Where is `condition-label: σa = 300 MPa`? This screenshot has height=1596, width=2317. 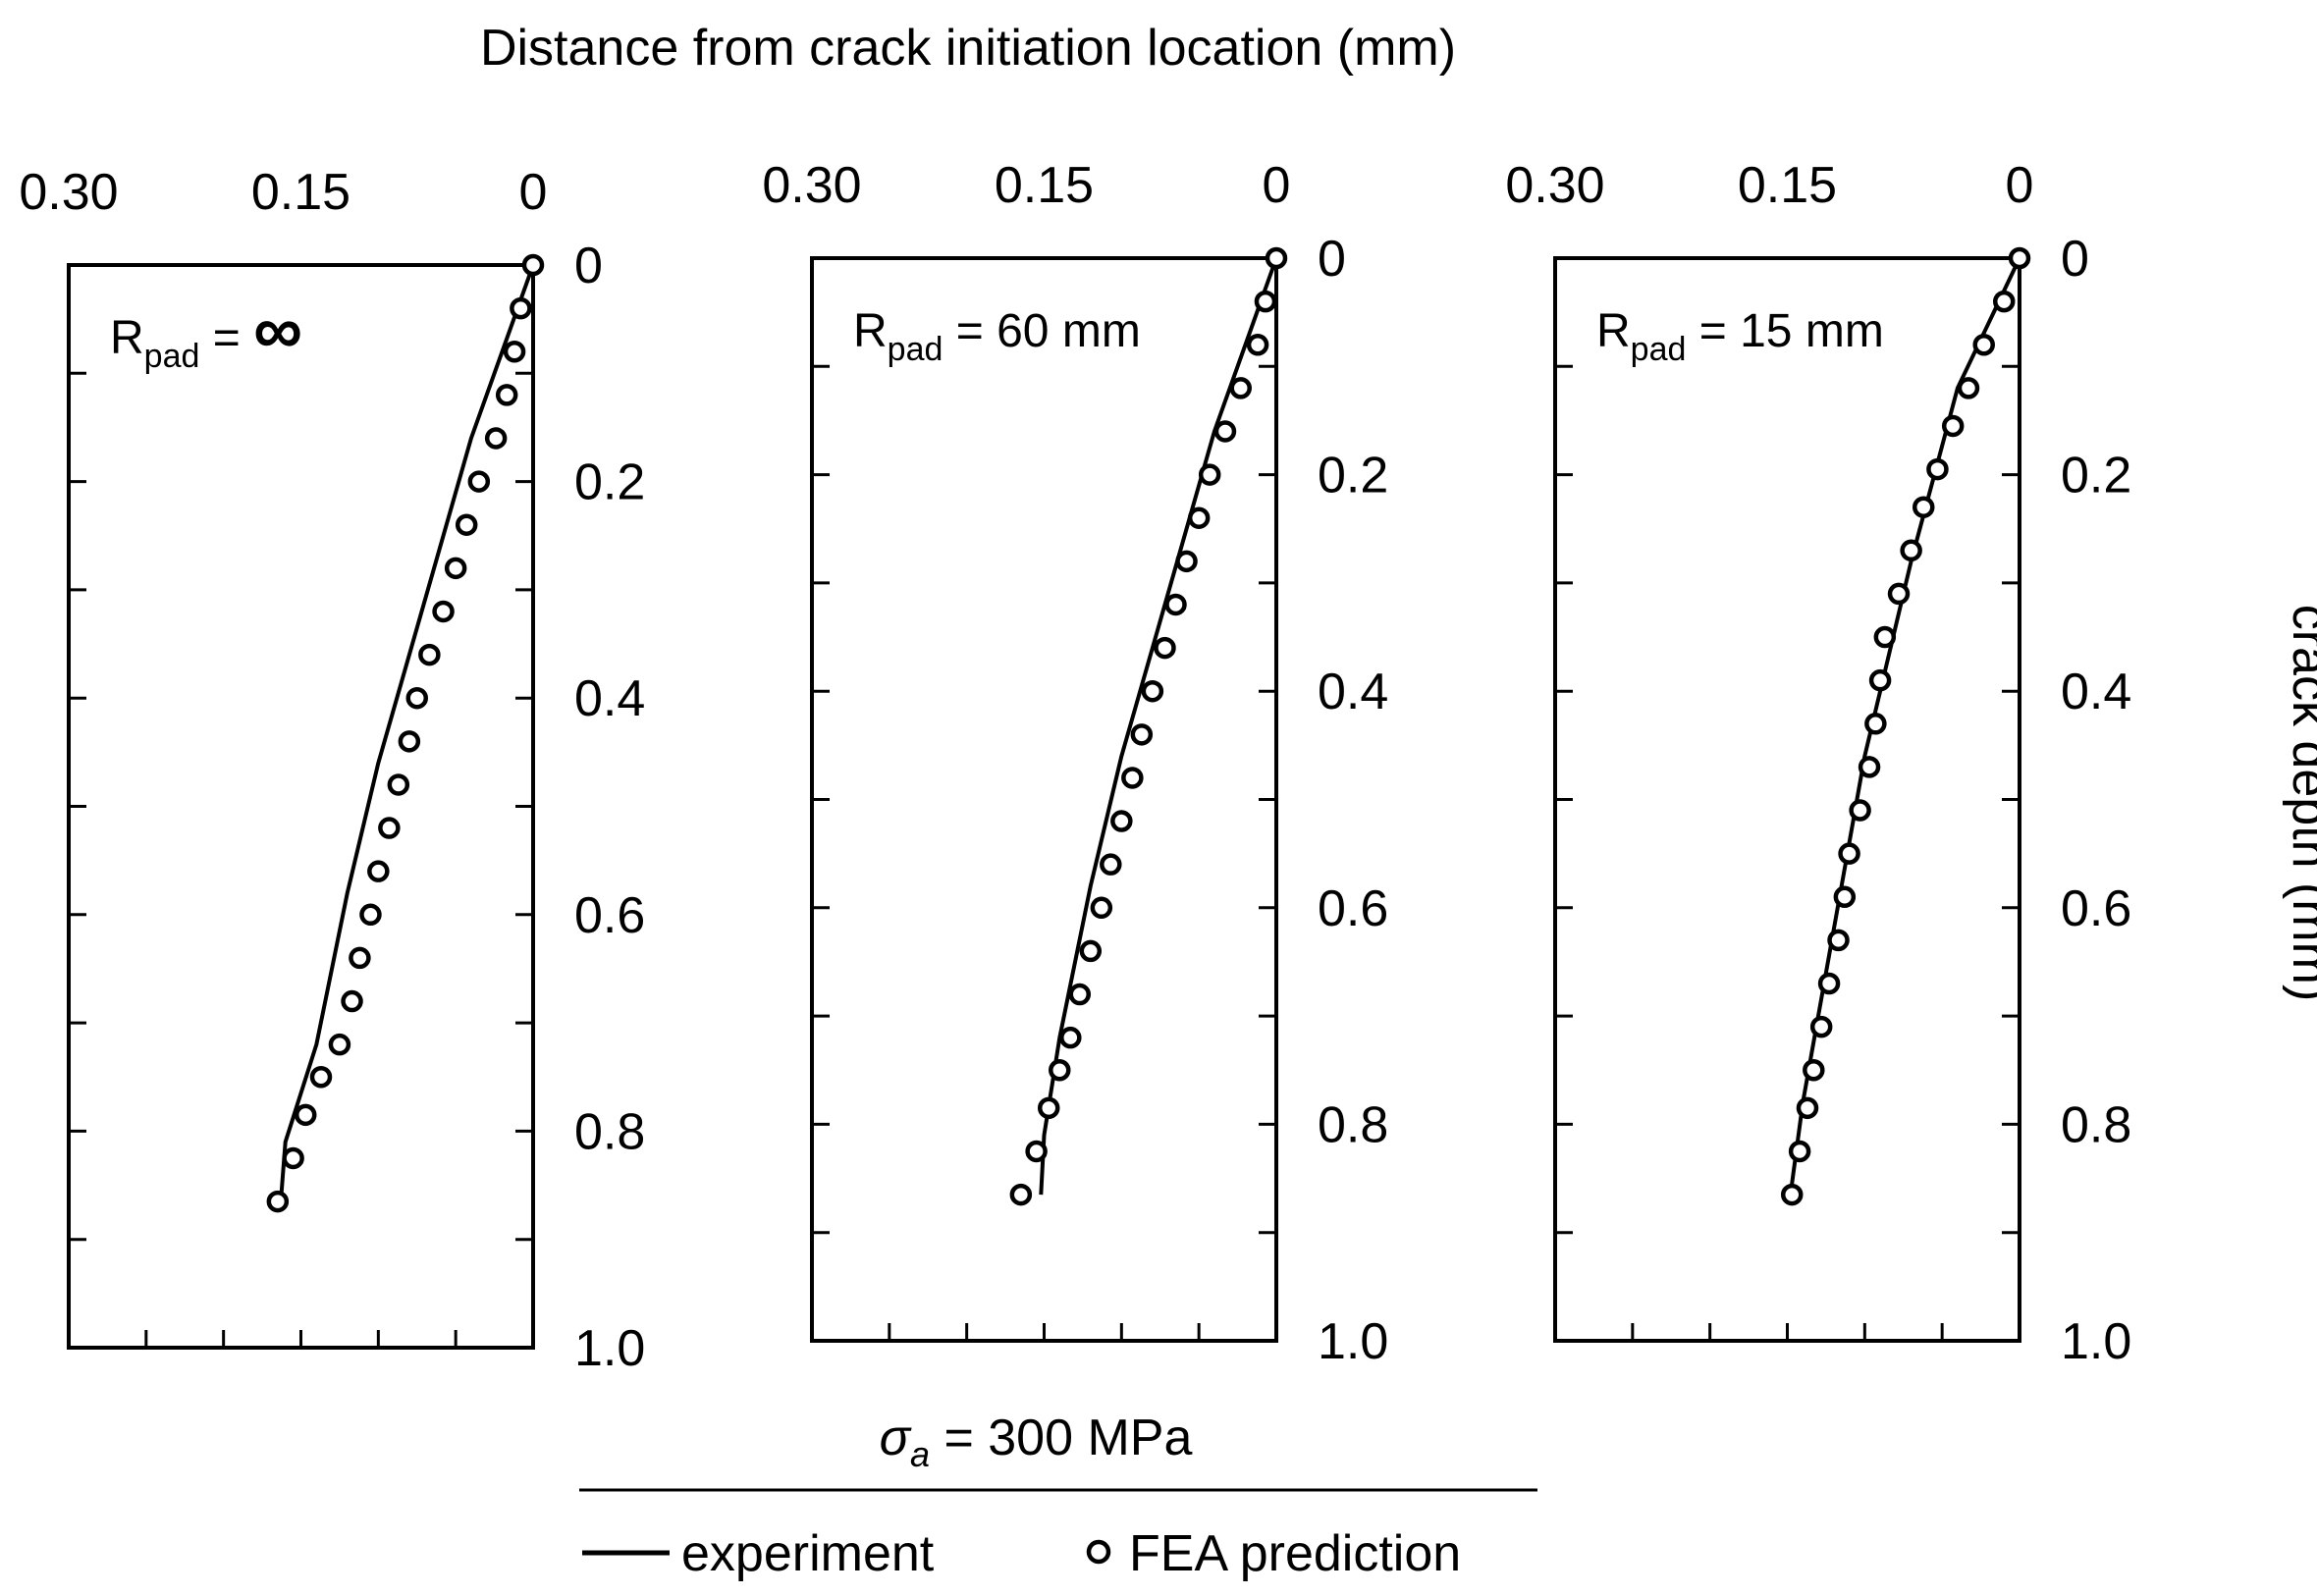
condition-label: σa = 300 MPa is located at coordinates (1058, 1451).